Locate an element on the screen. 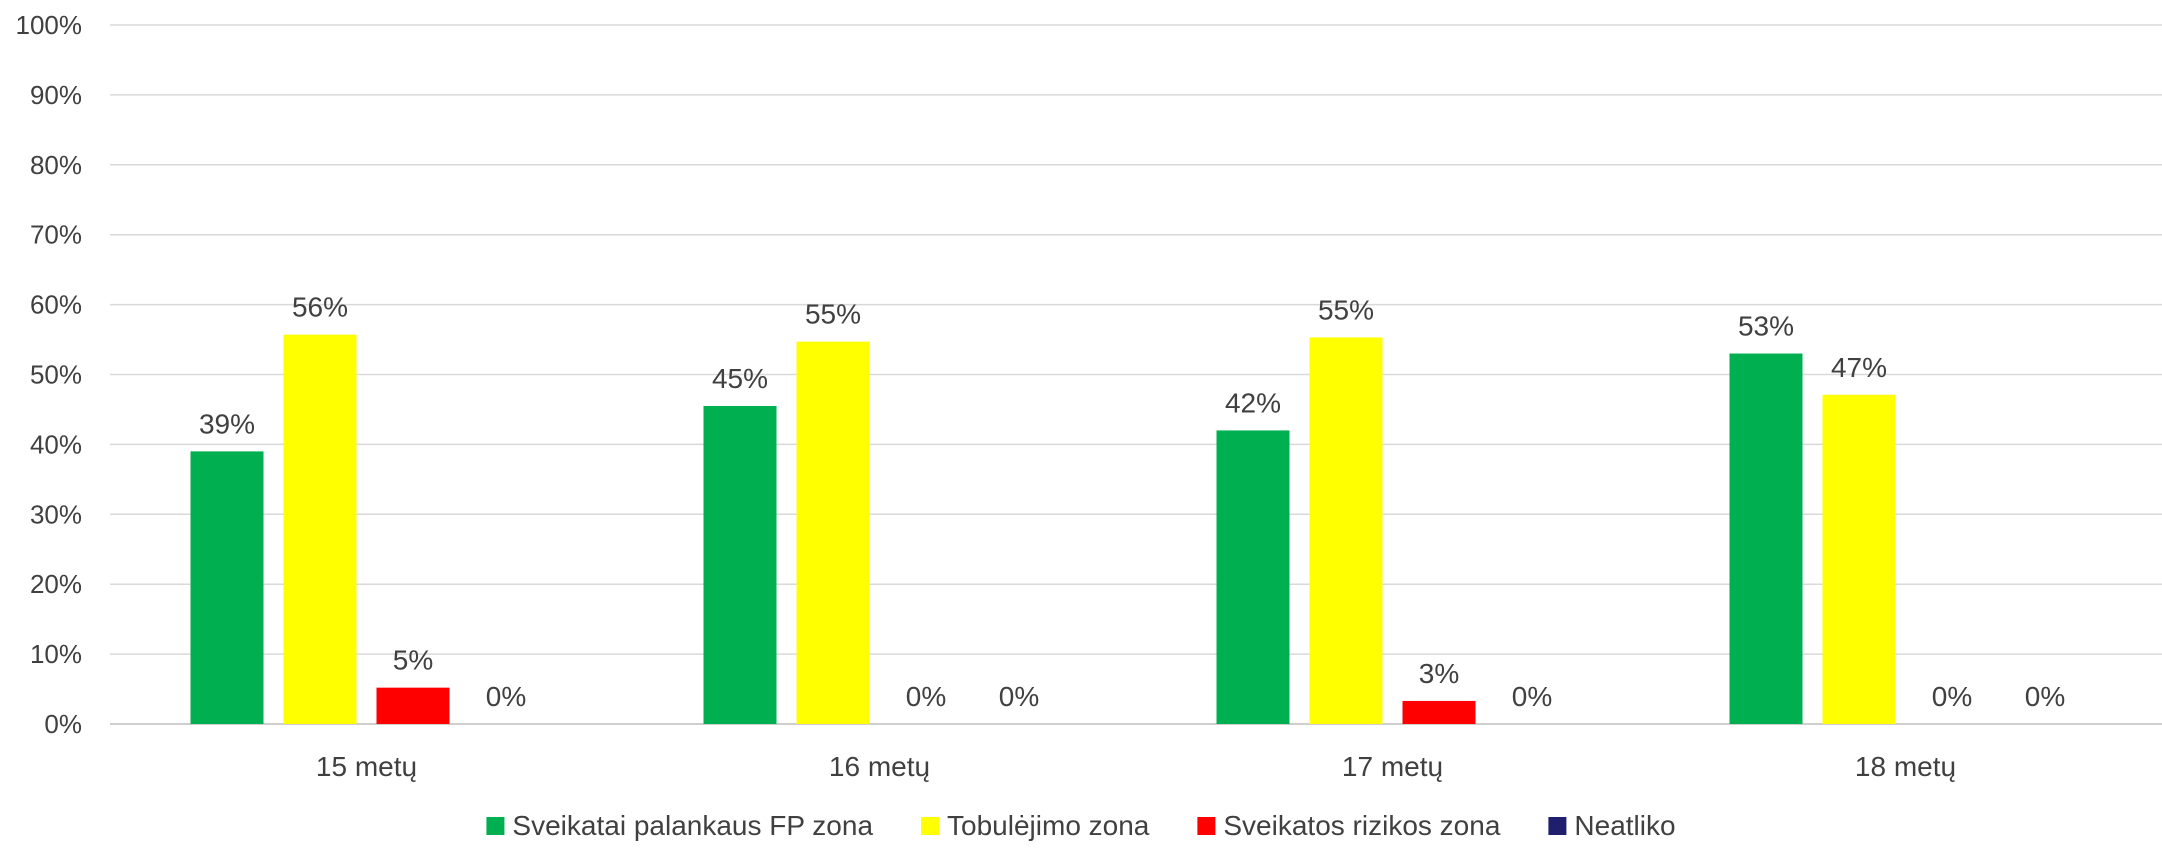  data-label: 42% is located at coordinates (1253, 402).